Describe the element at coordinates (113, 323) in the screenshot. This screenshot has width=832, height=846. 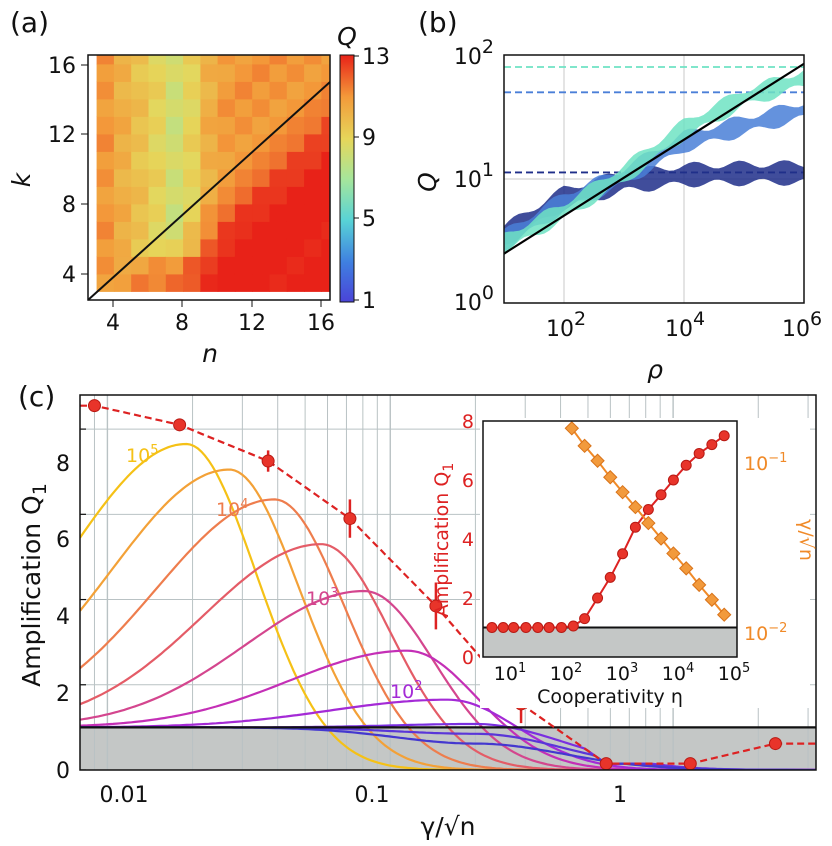
I see `heatmap-xtick-label: 4` at that location.